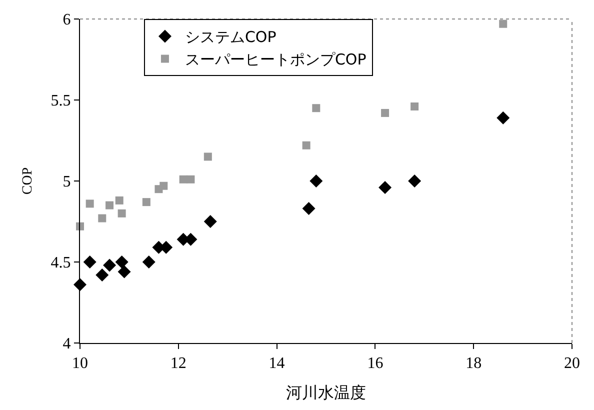 This screenshot has height=410, width=594. I want to click on x-axis-title: 河川水温度, so click(326, 393).